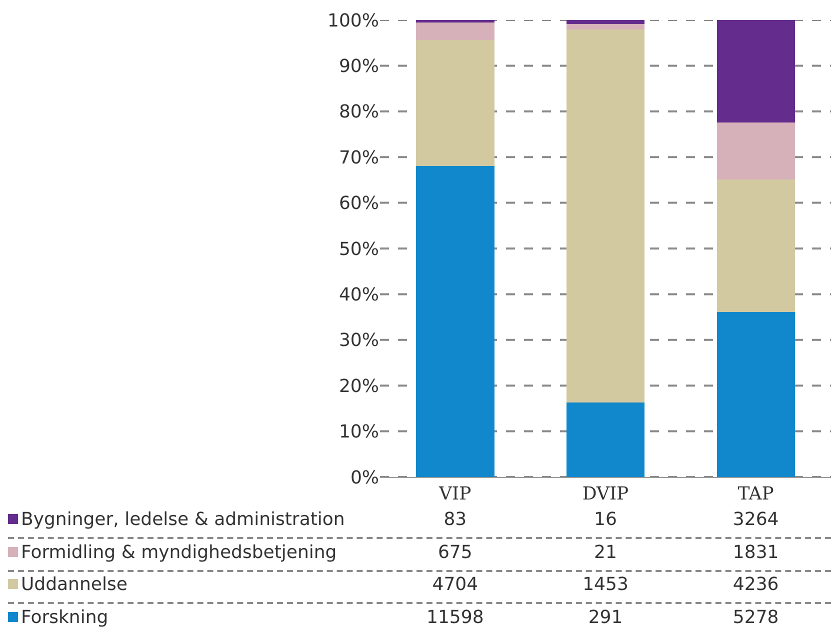 The image size is (831, 630). What do you see at coordinates (605, 617) in the screenshot?
I see `text: 291` at bounding box center [605, 617].